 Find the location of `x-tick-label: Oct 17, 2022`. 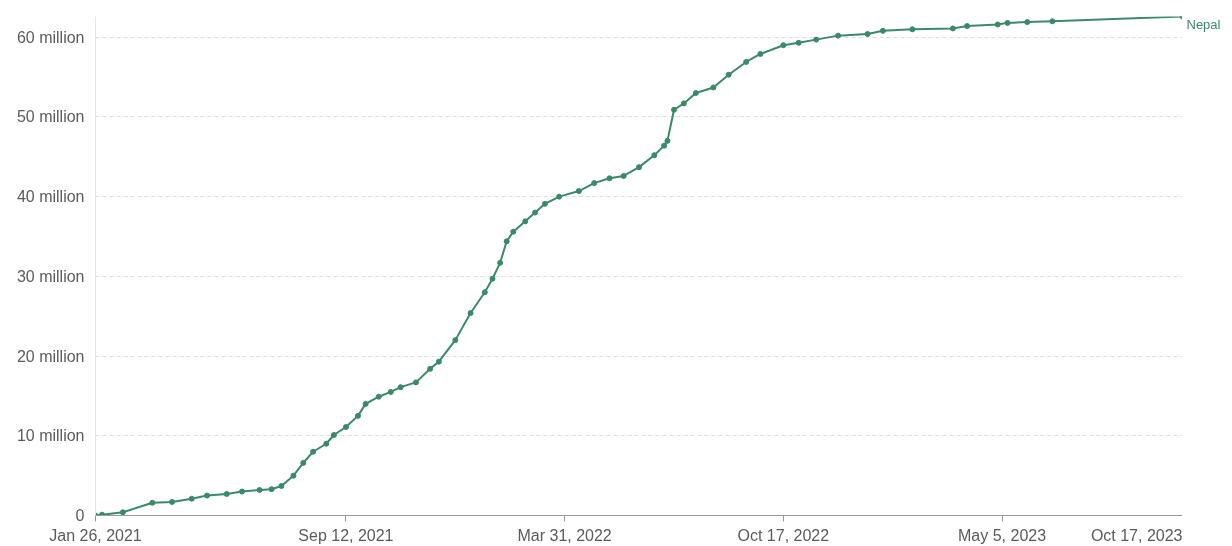

x-tick-label: Oct 17, 2022 is located at coordinates (783, 535).